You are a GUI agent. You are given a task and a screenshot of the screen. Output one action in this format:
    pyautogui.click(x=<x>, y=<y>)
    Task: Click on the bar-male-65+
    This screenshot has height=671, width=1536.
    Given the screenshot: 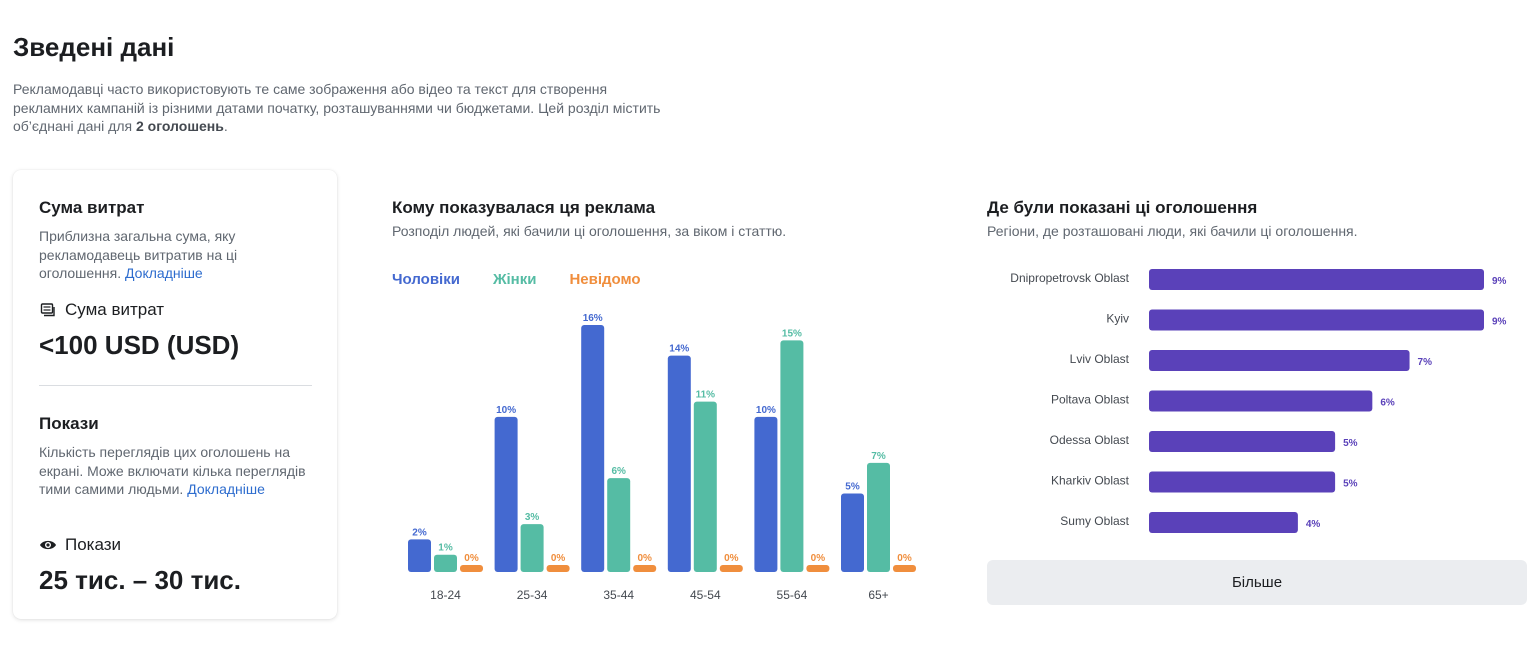 What is the action you would take?
    pyautogui.click(x=852, y=532)
    